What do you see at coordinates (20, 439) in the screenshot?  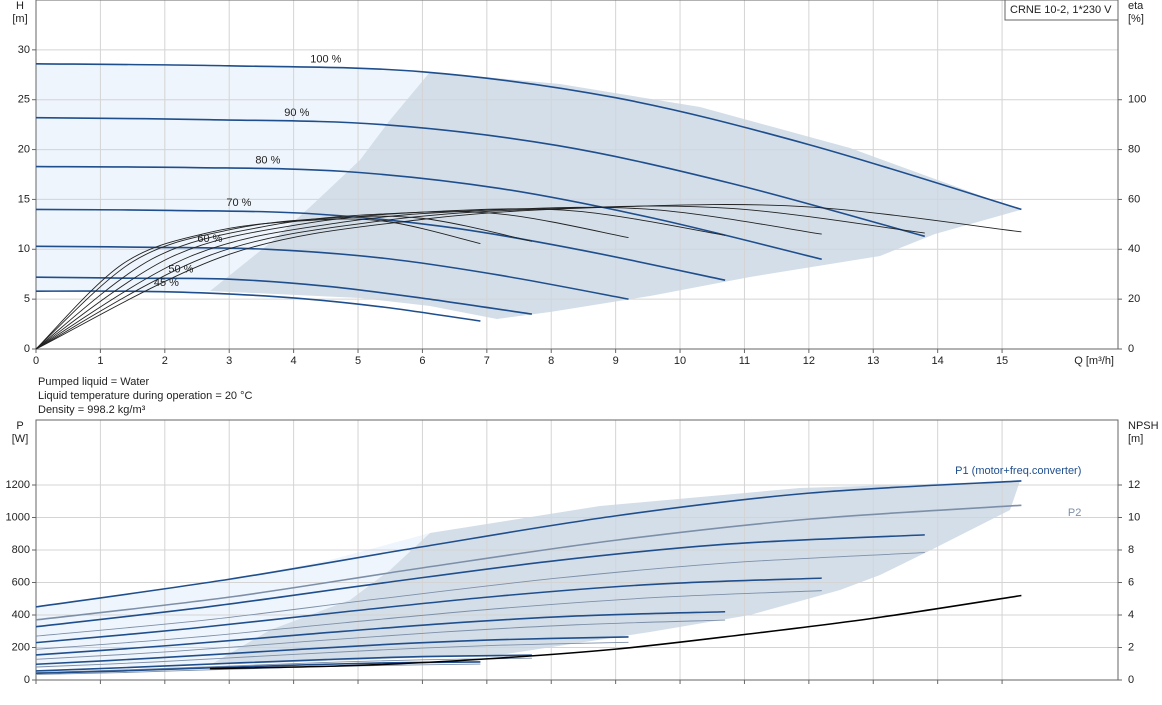 I see `y-axis-unit: [W]` at bounding box center [20, 439].